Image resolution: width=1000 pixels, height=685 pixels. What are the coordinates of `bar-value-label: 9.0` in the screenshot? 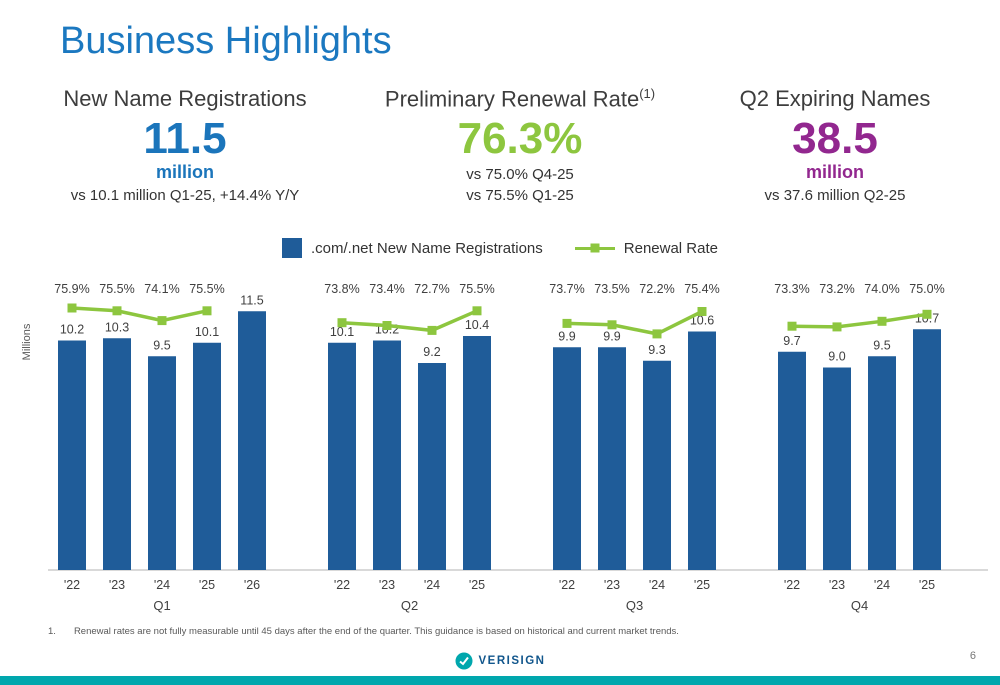 It's located at (836, 357).